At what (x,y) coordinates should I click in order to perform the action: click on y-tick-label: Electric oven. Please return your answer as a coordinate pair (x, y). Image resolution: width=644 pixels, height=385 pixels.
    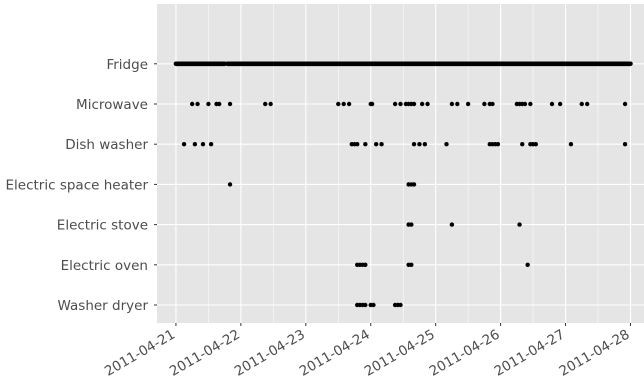
    Looking at the image, I should click on (104, 266).